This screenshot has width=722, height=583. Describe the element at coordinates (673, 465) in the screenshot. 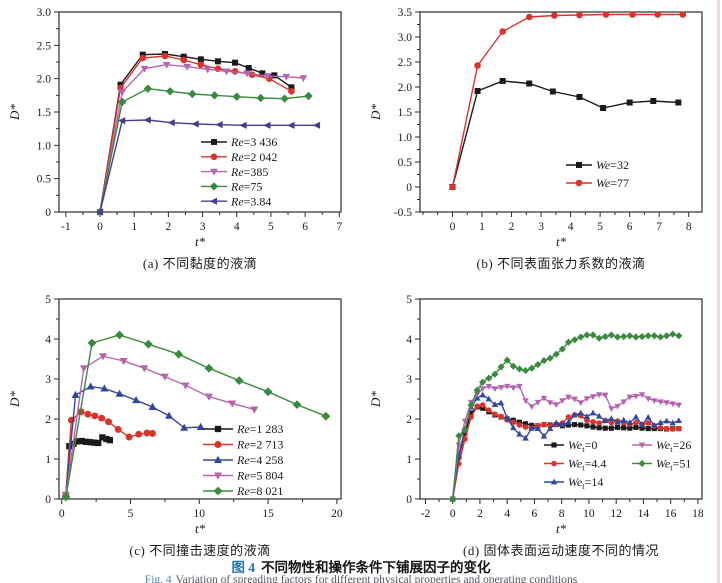

I see `svg-text: Wet=51` at that location.